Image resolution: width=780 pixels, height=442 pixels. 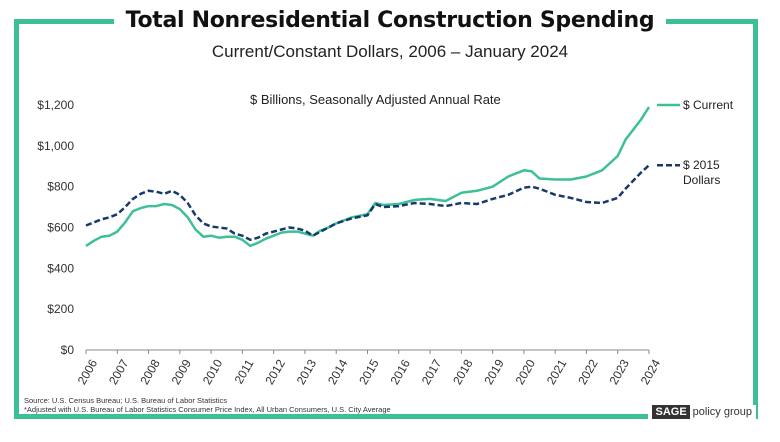 I want to click on x-tick-label: 2020, so click(x=526, y=372).